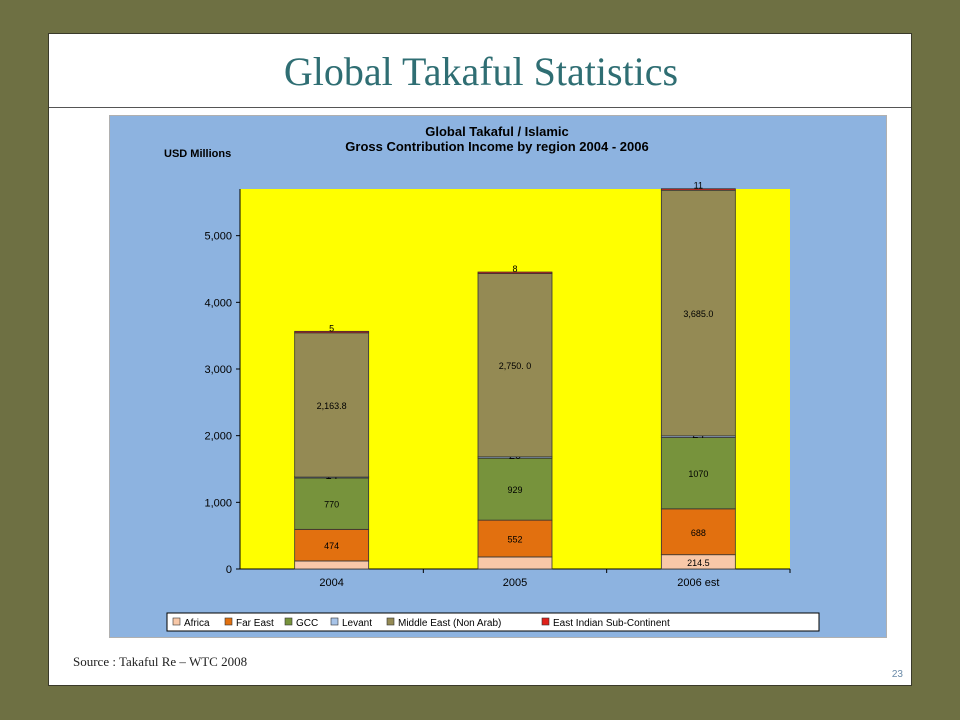 This screenshot has height=720, width=960. What do you see at coordinates (218, 370) in the screenshot?
I see `y-tick-label: 3,000` at bounding box center [218, 370].